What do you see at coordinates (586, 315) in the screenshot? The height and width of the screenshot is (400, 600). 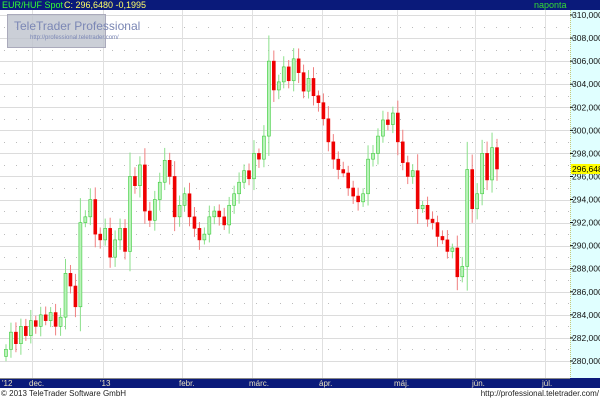 I see `y-tick-label: 284,0000` at bounding box center [586, 315].